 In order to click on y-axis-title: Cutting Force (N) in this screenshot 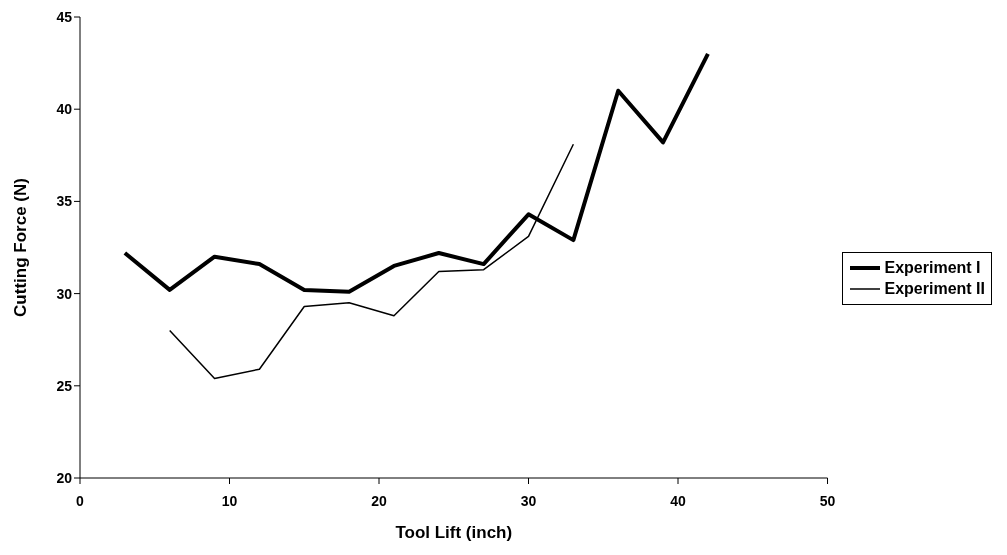, I will do `click(21, 247)`.